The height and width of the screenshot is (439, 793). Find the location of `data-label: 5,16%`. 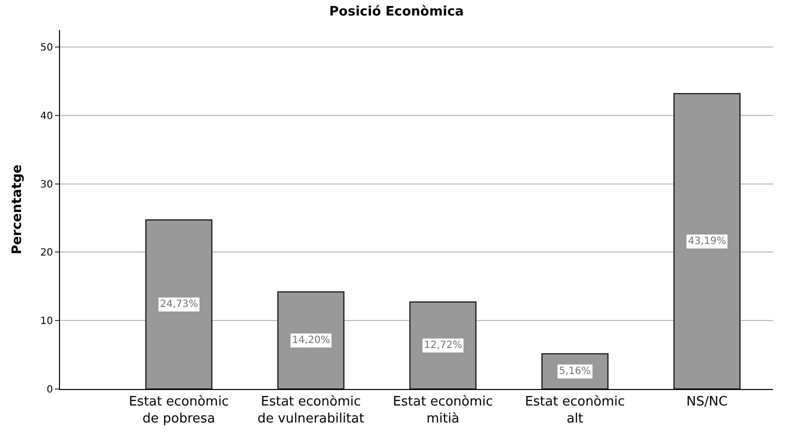

data-label: 5,16% is located at coordinates (575, 371).